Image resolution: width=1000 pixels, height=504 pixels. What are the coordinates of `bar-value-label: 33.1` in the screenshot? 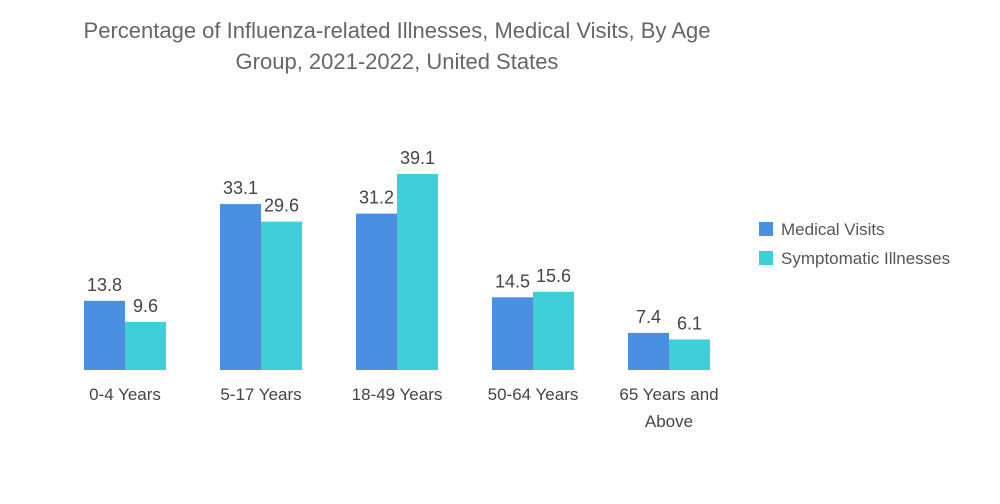 It's located at (240, 188).